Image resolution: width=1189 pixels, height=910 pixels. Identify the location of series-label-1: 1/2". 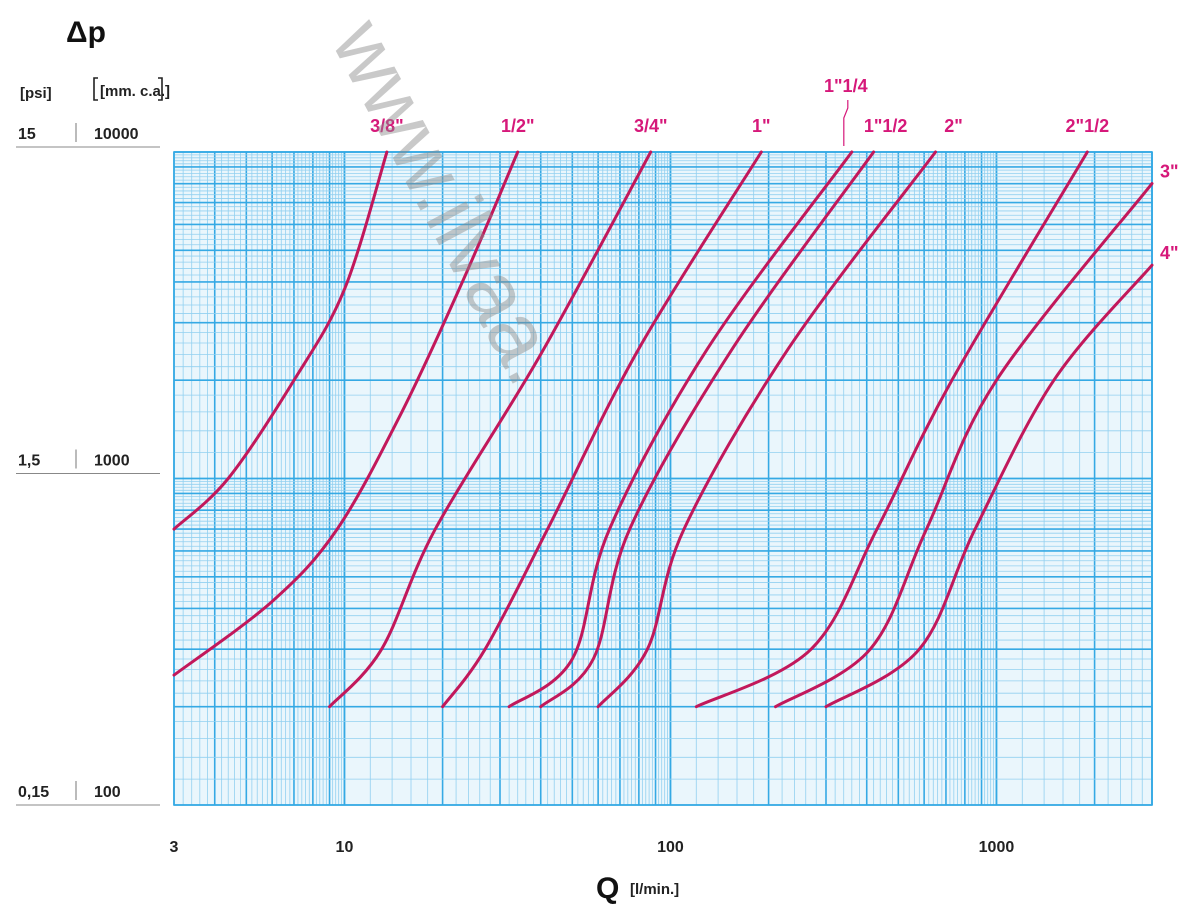
(518, 126).